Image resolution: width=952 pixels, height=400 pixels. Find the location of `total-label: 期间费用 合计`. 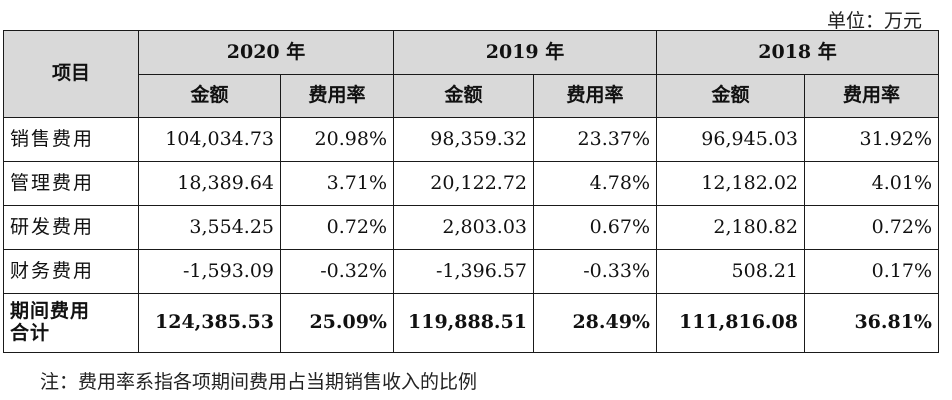

total-label: 期间费用 合计 is located at coordinates (71, 323).